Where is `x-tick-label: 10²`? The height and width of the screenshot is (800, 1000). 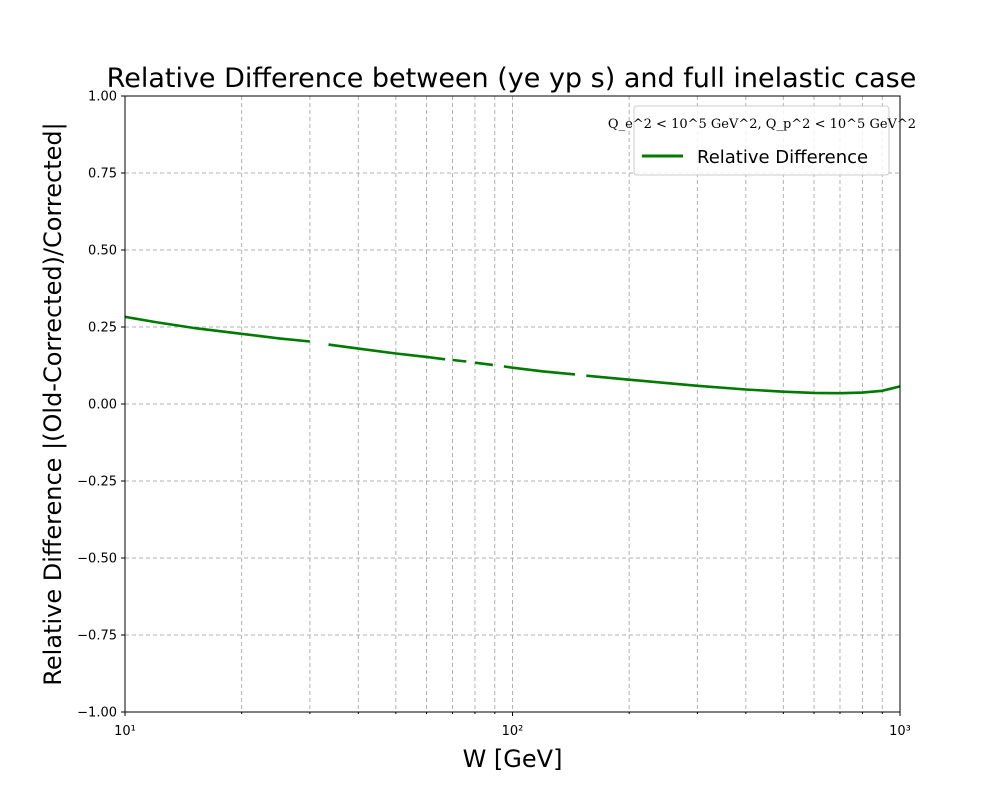
x-tick-label: 10² is located at coordinates (513, 731).